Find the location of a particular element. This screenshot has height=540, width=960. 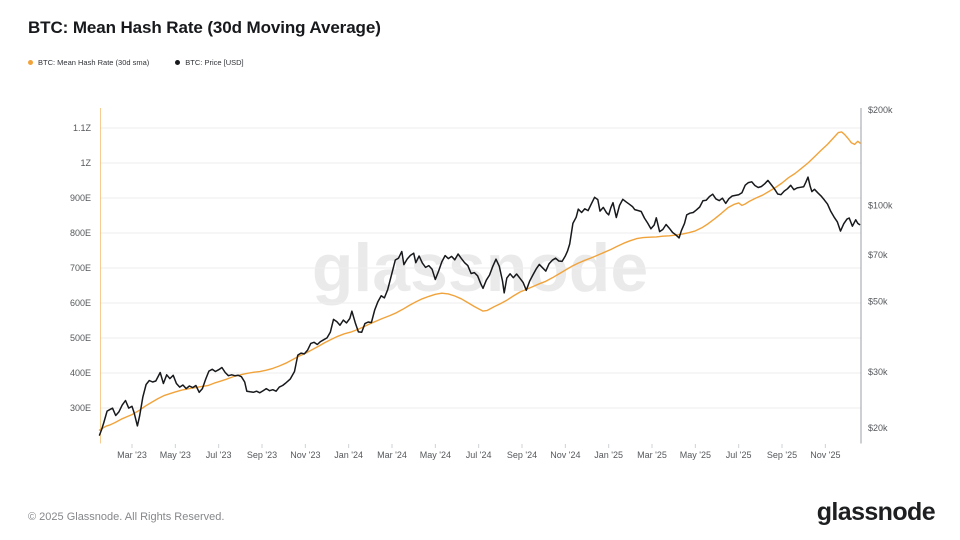

right-axis-labels: $200k $100k $70k $50k $30k $20k is located at coordinates (880, 269).